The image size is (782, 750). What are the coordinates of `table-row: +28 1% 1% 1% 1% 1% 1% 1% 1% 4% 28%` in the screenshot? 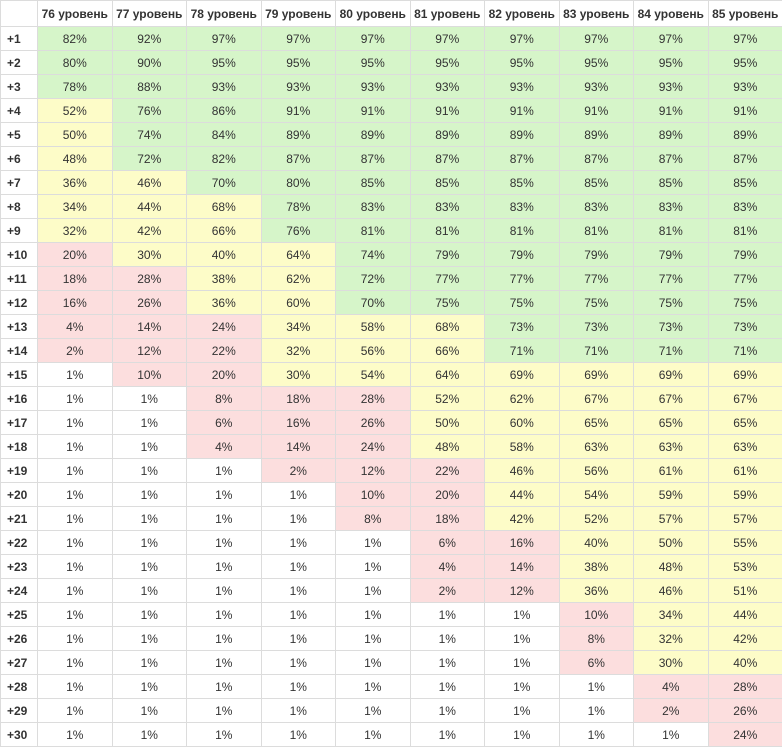 It's located at (391, 686).